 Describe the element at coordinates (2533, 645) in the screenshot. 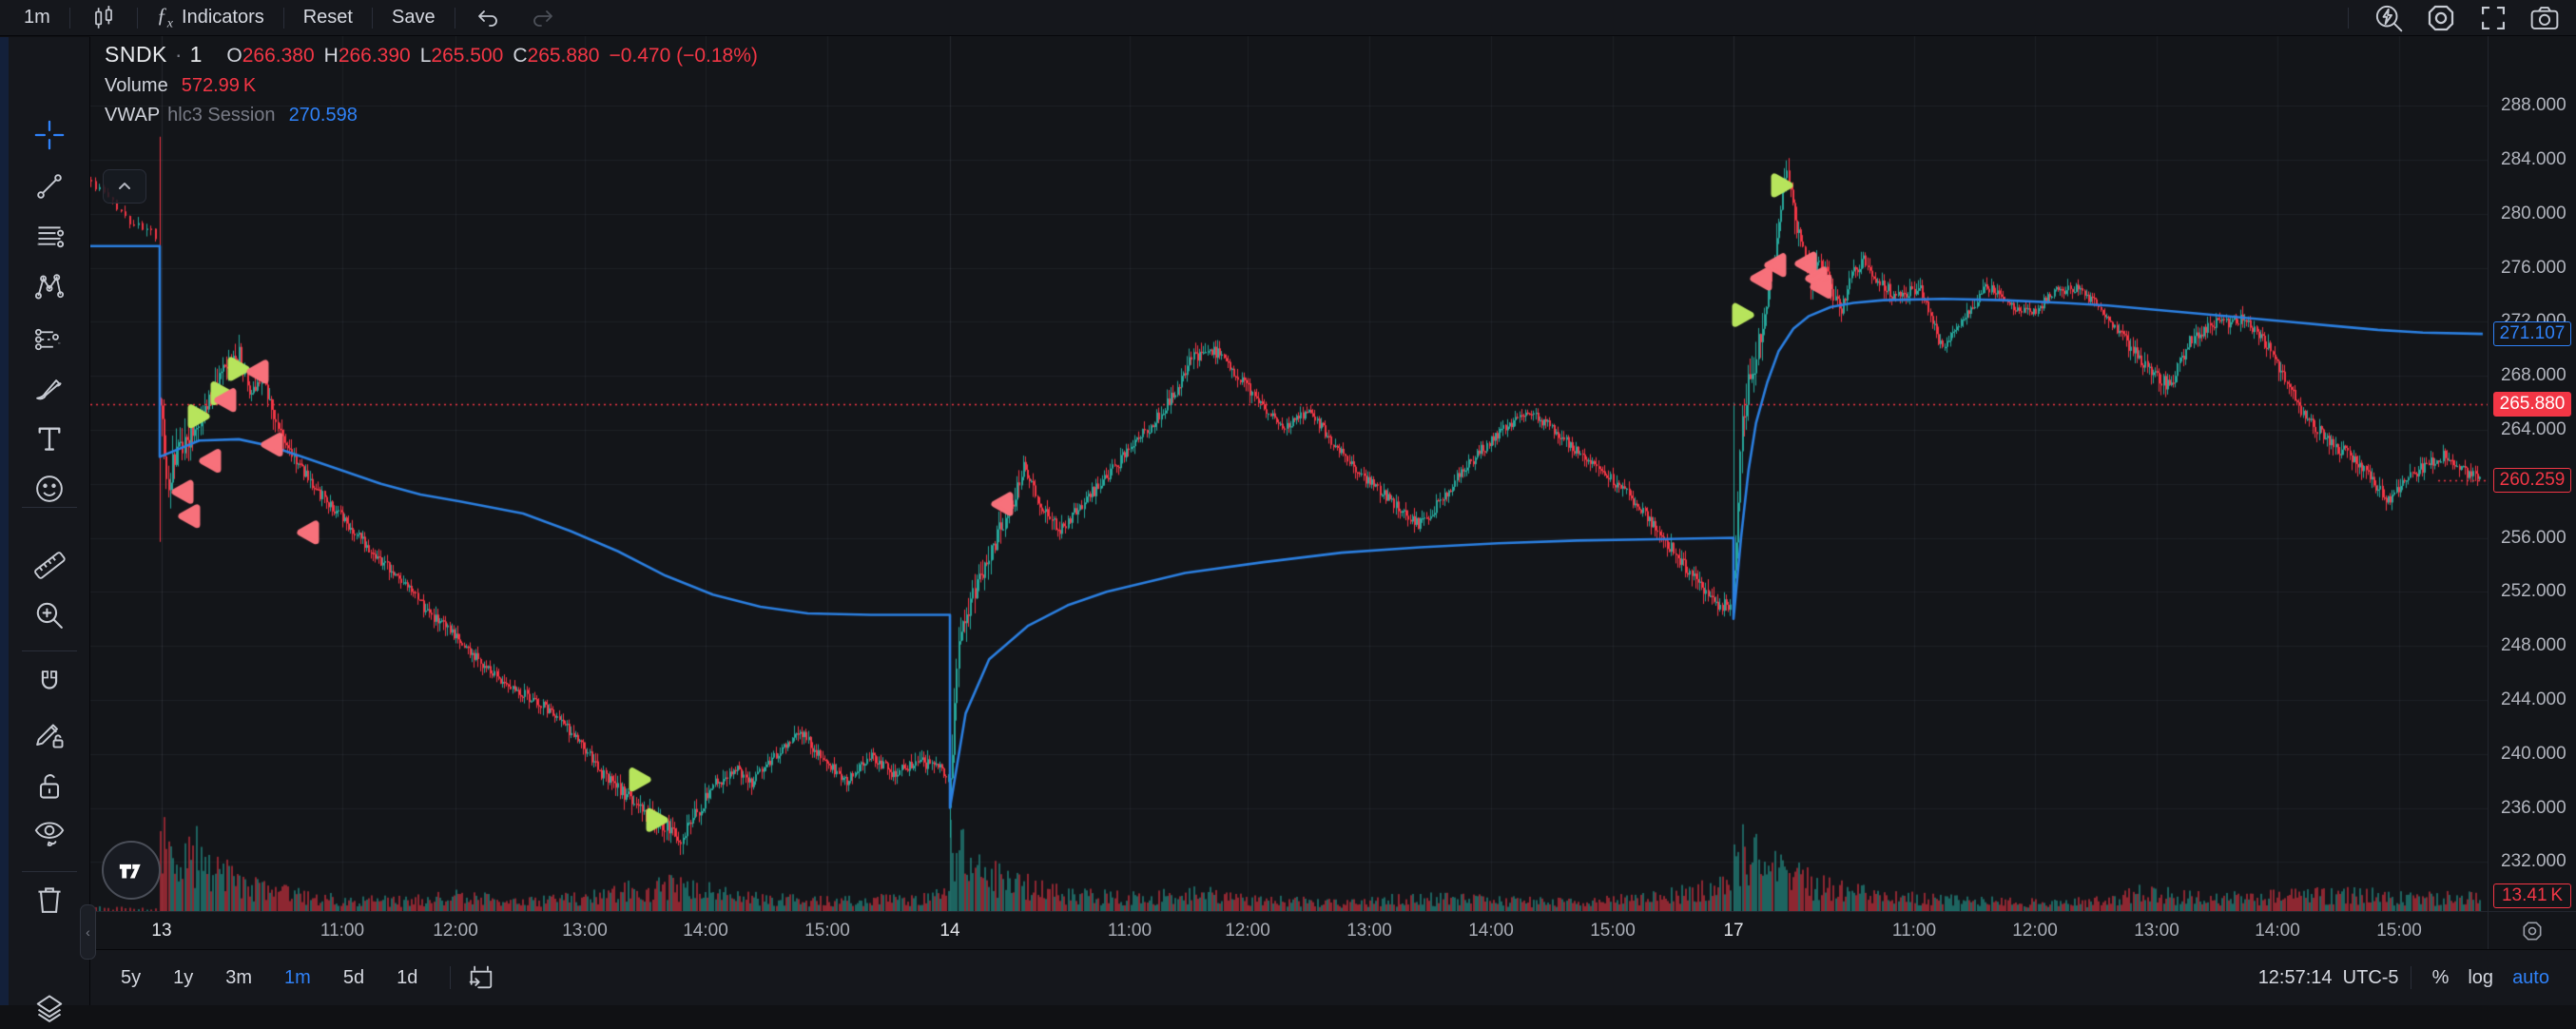

I see `price-tick: 248.000` at that location.